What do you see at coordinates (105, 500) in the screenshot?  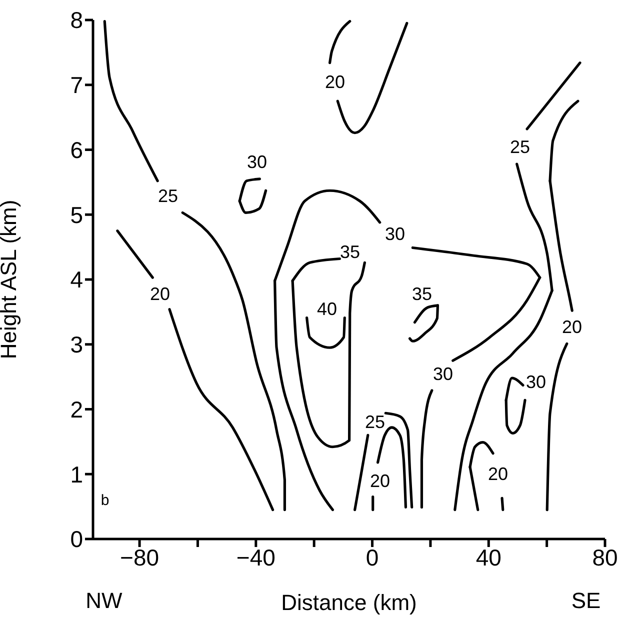 I see `annotation: b` at bounding box center [105, 500].